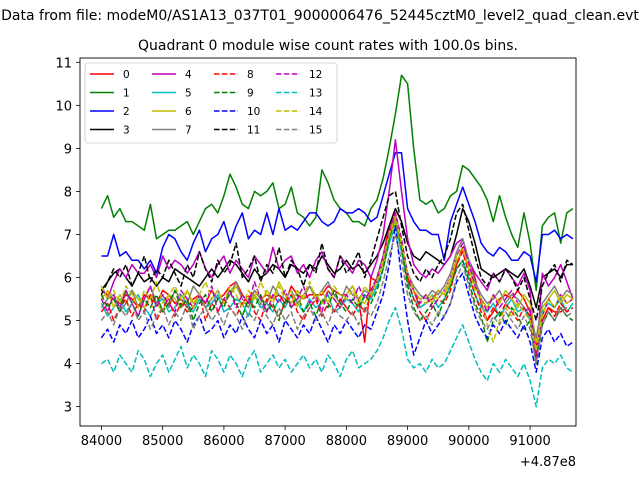 This screenshot has height=480, width=640. What do you see at coordinates (253, 131) in the screenshot?
I see `legend-label-11: 11` at bounding box center [253, 131].